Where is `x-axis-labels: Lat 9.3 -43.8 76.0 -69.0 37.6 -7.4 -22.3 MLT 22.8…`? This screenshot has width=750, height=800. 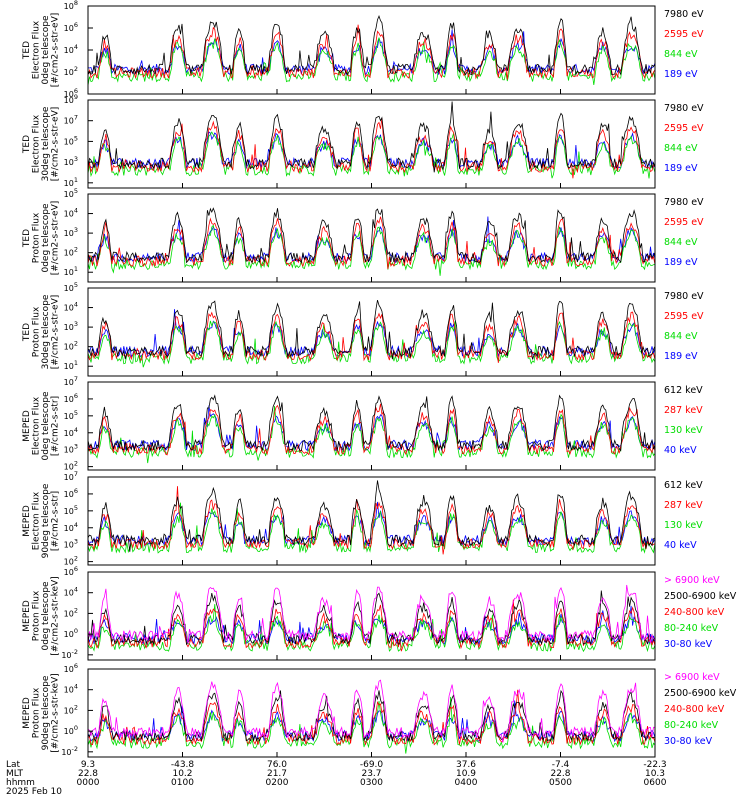
x-axis-labels: Lat 9.3 -43.8 76.0 -69.0 37.6 -7.4 -22.3 MLT 22.8… is located at coordinates (336, 778).